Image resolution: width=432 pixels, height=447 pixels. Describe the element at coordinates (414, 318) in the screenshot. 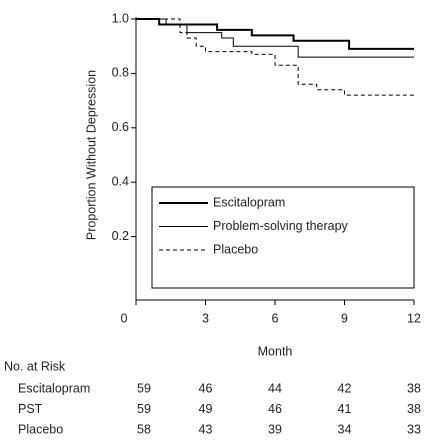

I see `x-tick-label: 12` at that location.